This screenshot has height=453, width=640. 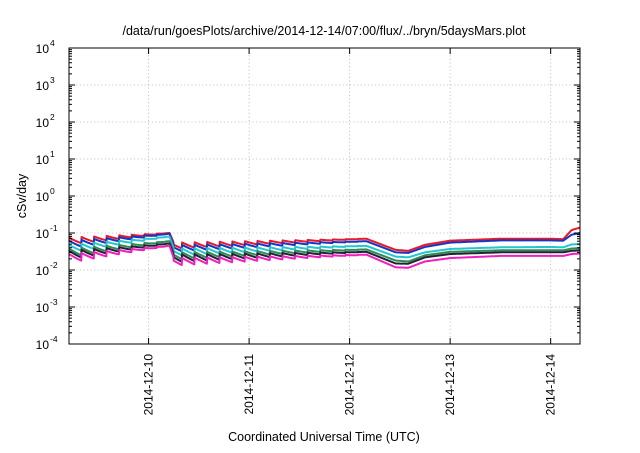 I want to click on x-axis-label: Coordinated Universal Time (UTC), so click(x=324, y=437).